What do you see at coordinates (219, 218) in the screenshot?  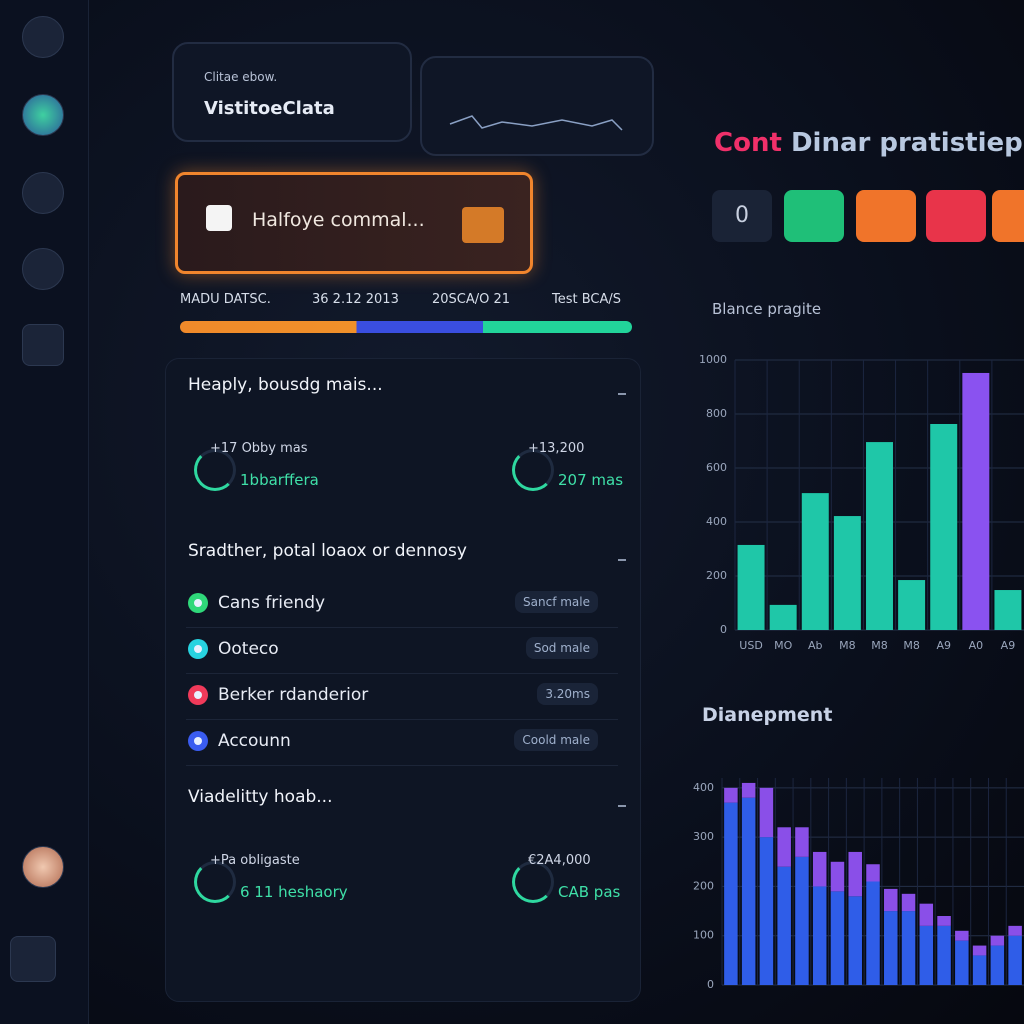 I see `lock-icon` at bounding box center [219, 218].